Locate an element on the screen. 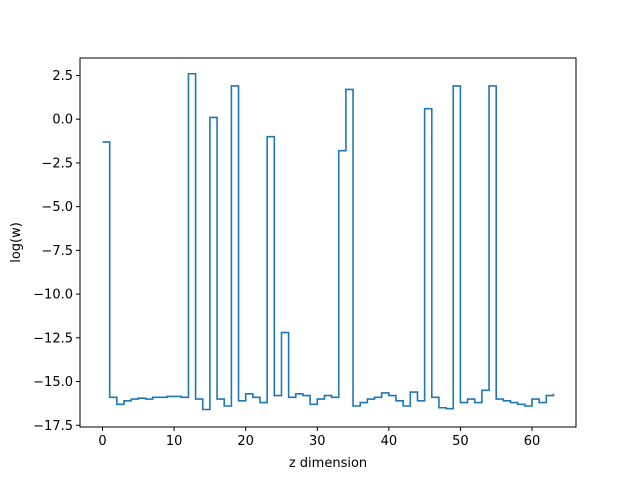  x-ticks: 0 10 20 30 40 50 60 is located at coordinates (319, 438).